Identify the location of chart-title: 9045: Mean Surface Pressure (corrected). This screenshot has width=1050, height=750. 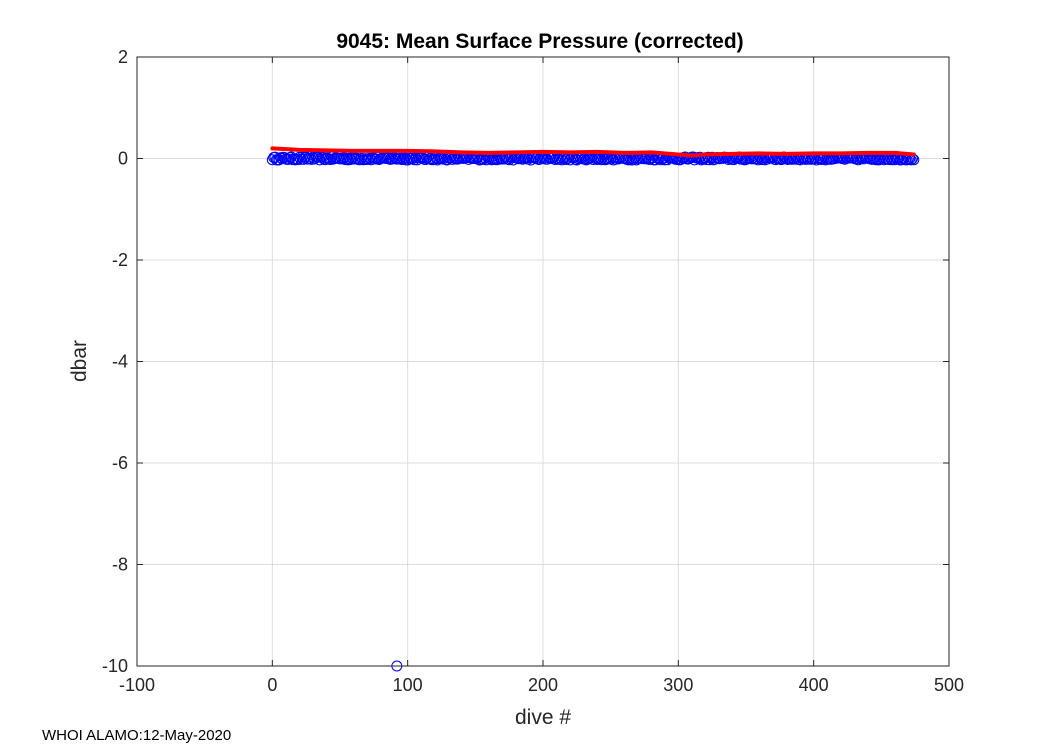
(539, 41).